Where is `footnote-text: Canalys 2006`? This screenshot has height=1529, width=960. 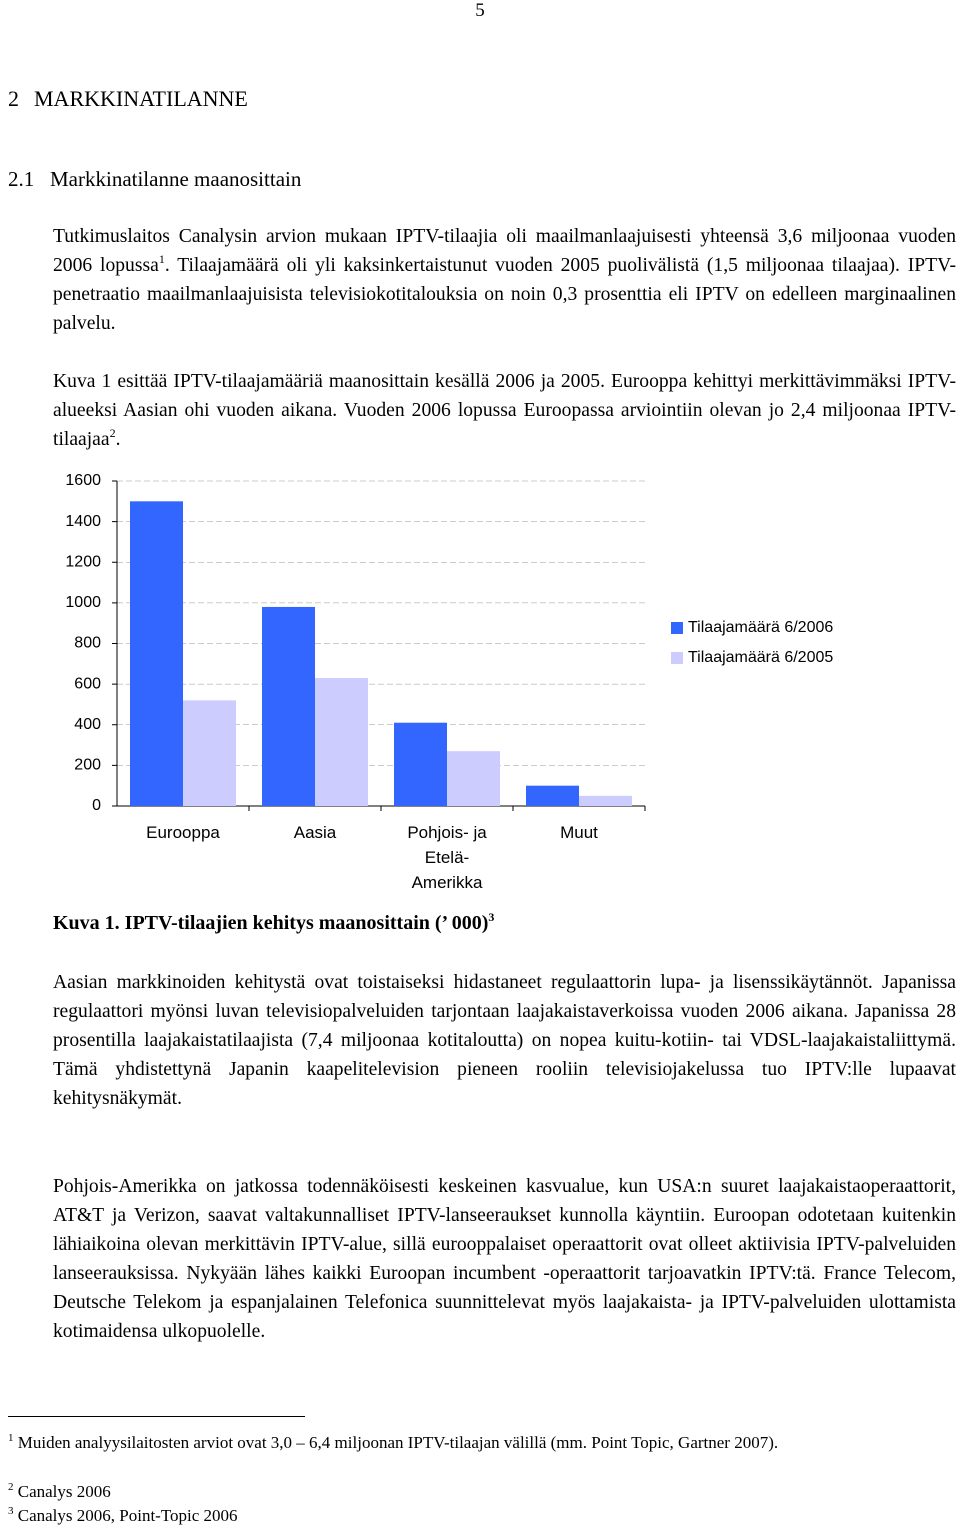 footnote-text: Canalys 2006 is located at coordinates (64, 1491).